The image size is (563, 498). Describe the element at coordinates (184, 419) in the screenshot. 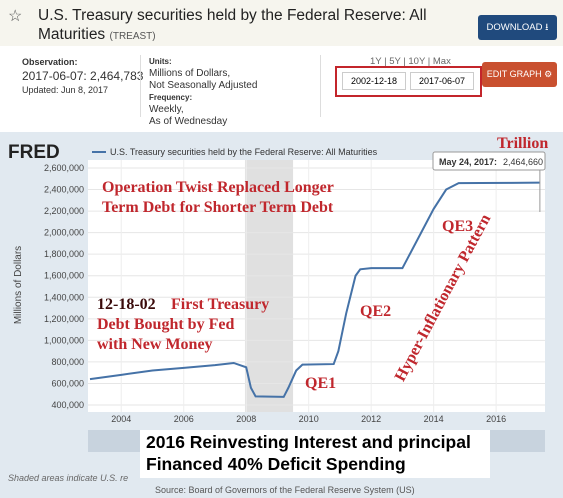

I see `x-tick-label: 2006` at that location.